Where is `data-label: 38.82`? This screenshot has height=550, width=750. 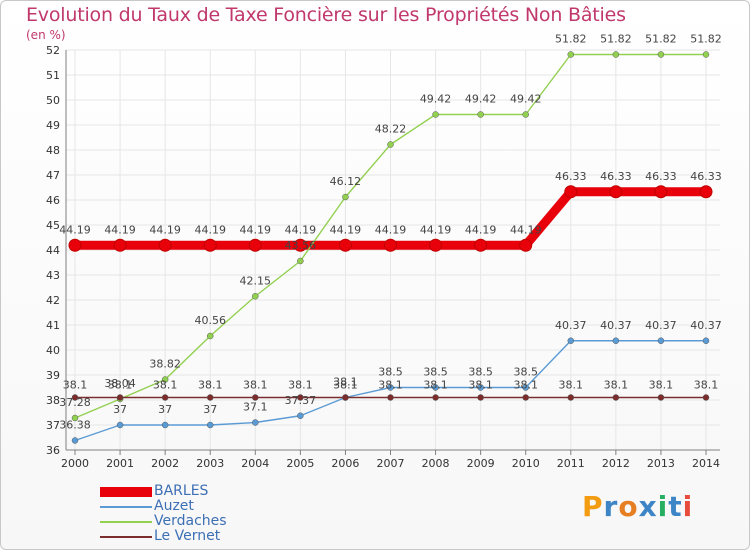 data-label: 38.82 is located at coordinates (165, 364).